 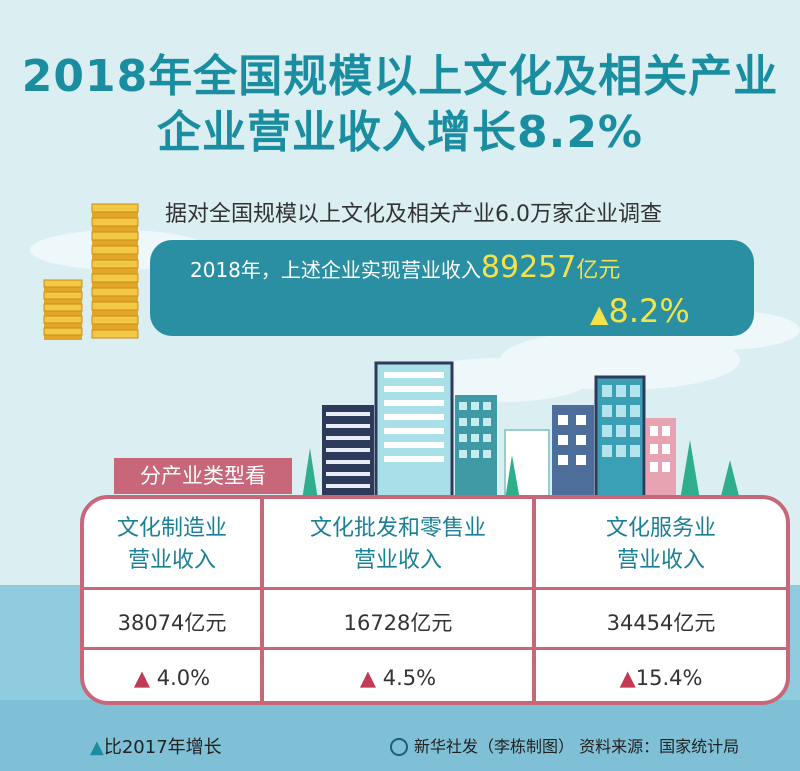 What do you see at coordinates (413, 214) in the screenshot?
I see `survey-description: 据对全国规模以上文化及相关产业6.0万家企业调查` at bounding box center [413, 214].